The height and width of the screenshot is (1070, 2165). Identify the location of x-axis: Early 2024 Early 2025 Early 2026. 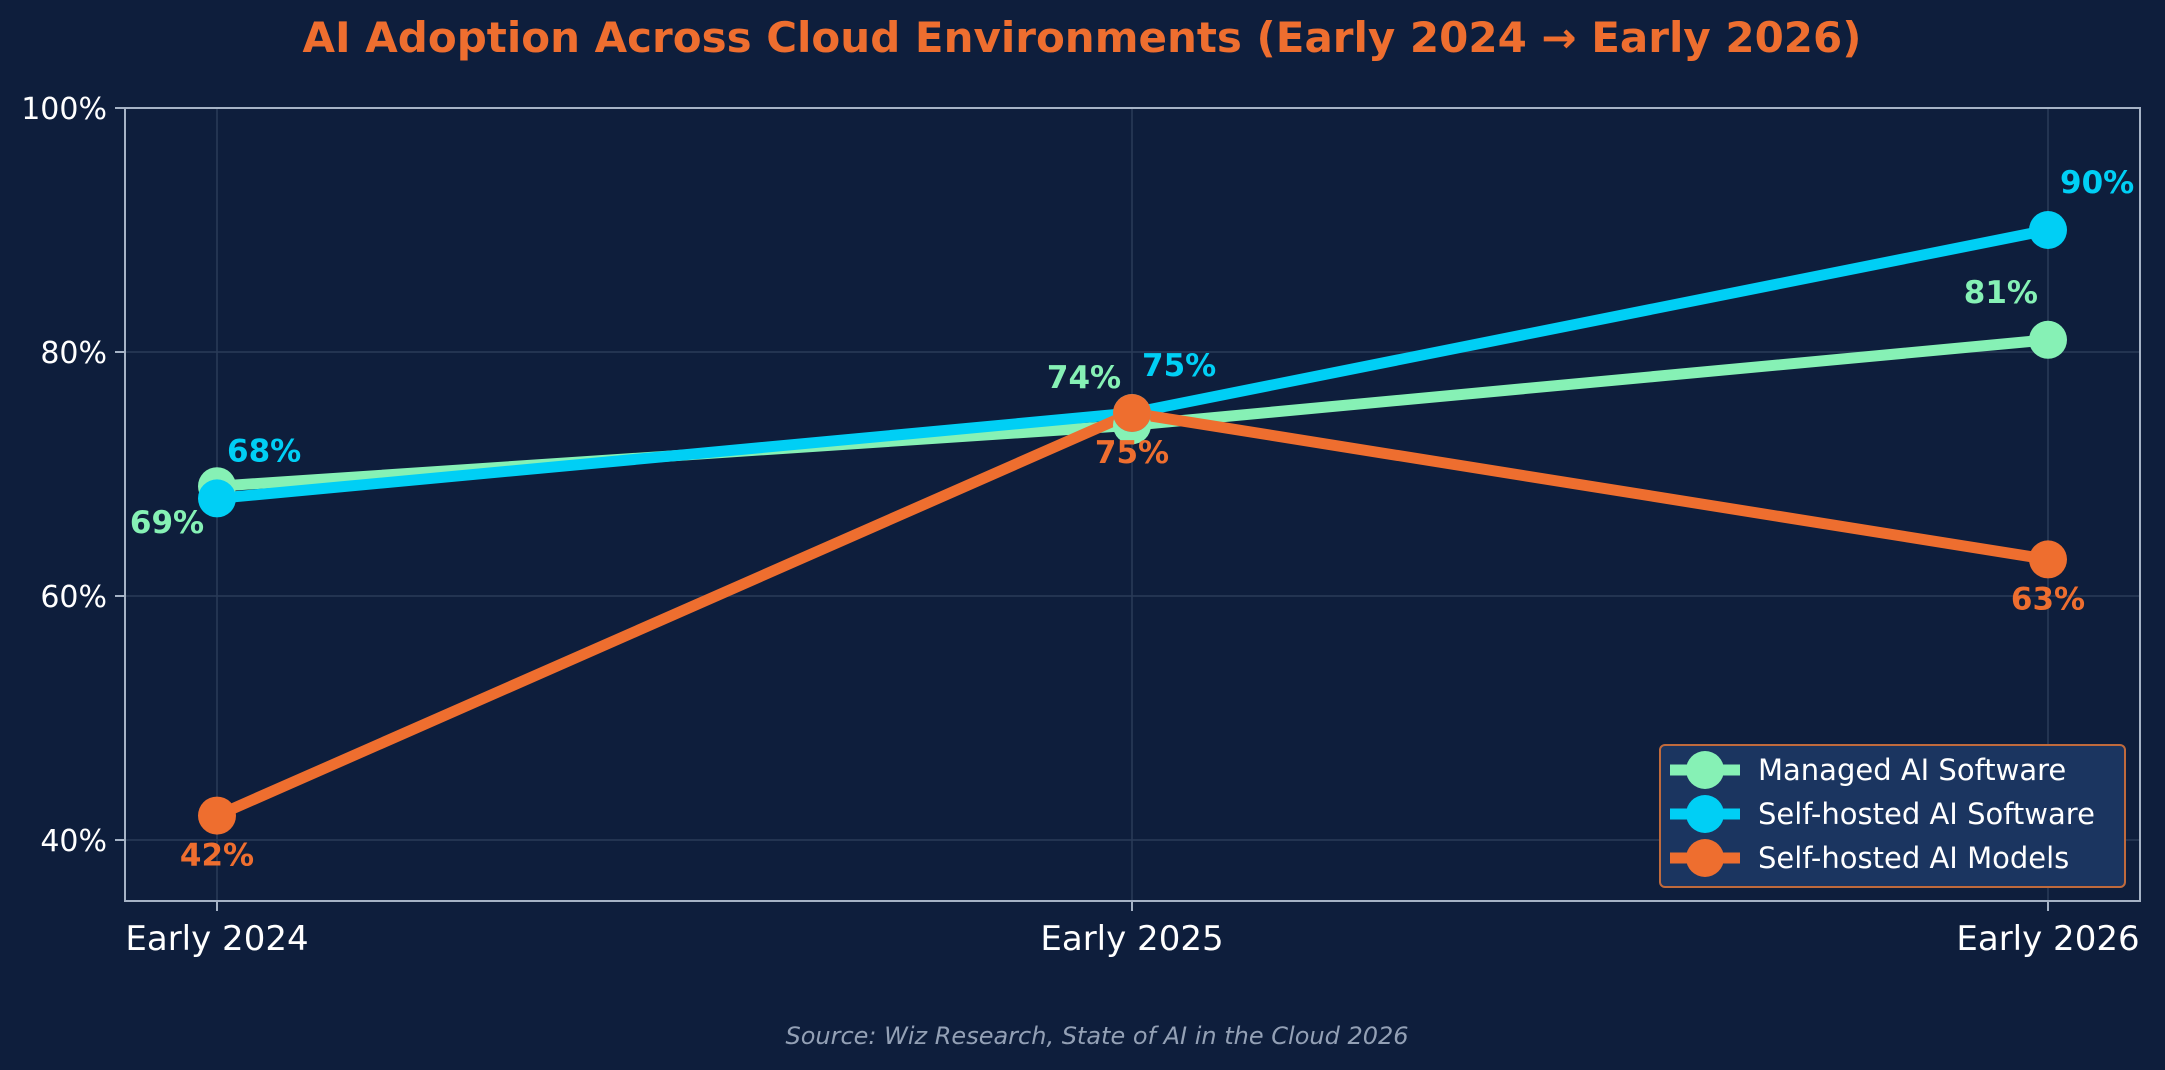
(1132, 930).